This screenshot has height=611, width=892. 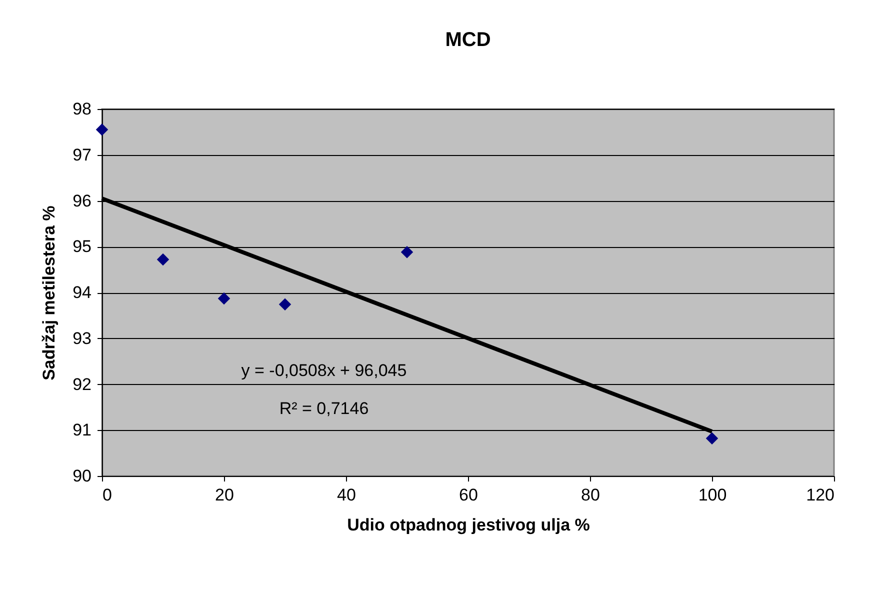 I want to click on y-tick-label: 93, so click(x=82, y=338).